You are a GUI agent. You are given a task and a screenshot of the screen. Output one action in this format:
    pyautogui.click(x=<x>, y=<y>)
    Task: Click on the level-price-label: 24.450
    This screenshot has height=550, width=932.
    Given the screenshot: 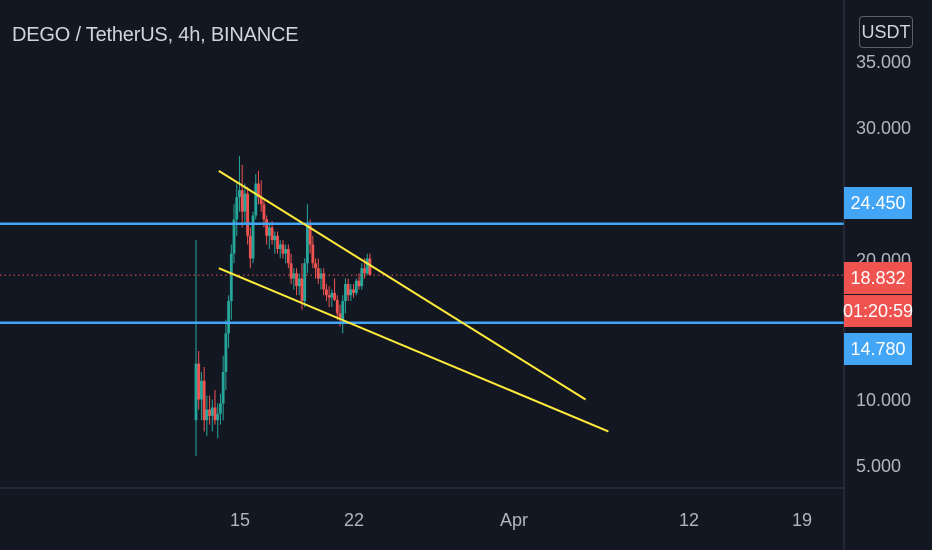 What is the action you would take?
    pyautogui.click(x=878, y=203)
    